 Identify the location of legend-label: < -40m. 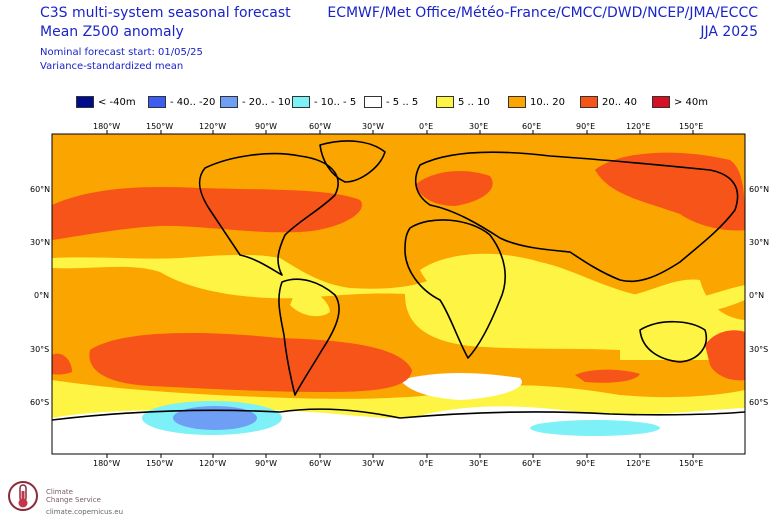
(117, 102).